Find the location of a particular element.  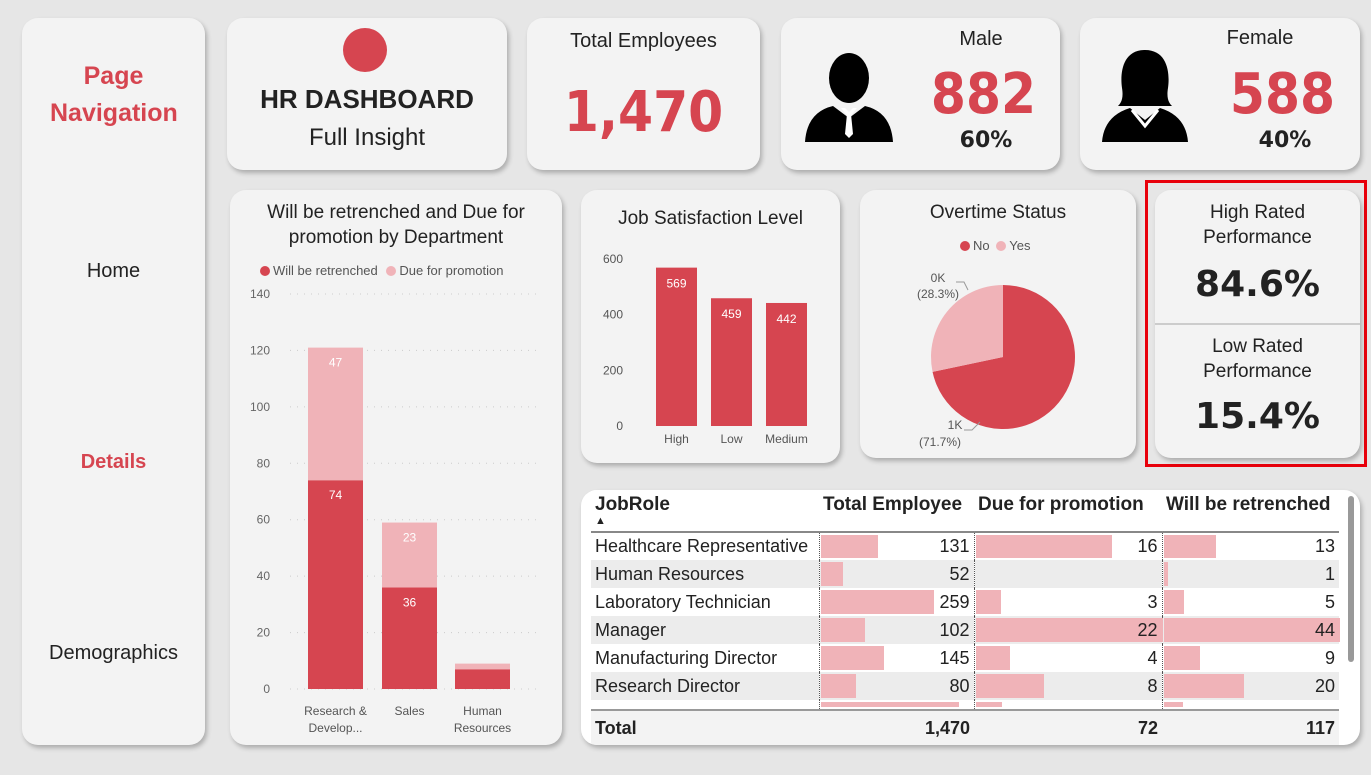

male-label: Male is located at coordinates (981, 39).